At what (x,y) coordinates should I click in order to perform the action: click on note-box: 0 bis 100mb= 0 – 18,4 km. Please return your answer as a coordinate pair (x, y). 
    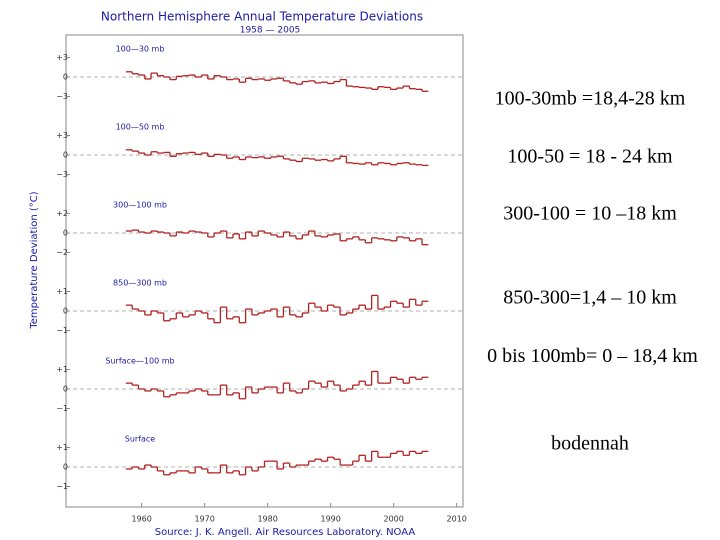
    Looking at the image, I should click on (592, 356).